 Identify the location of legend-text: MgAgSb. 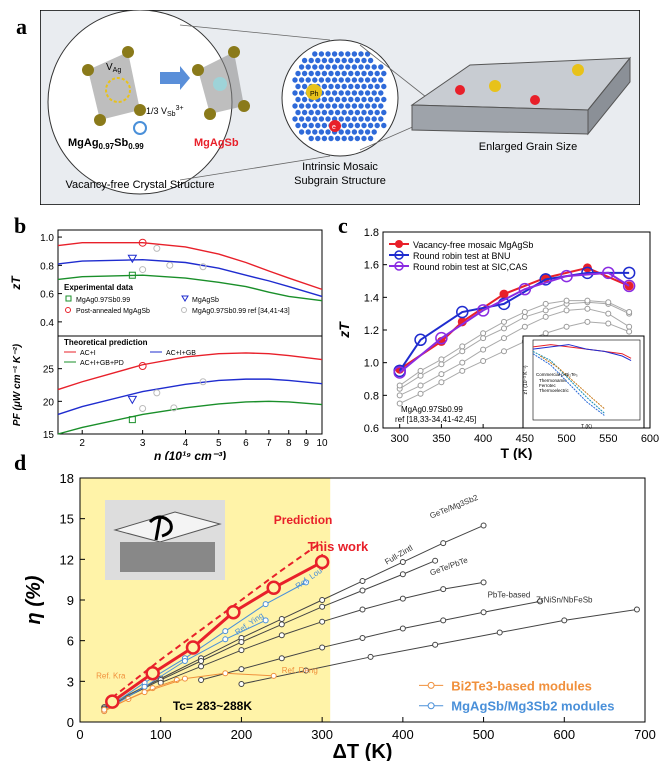
(205, 300).